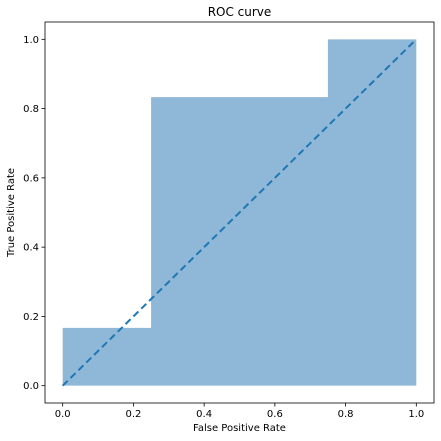 This screenshot has width=441, height=441. Describe the element at coordinates (11, 213) in the screenshot. I see `y-axis-label: True Positive Rate` at that location.